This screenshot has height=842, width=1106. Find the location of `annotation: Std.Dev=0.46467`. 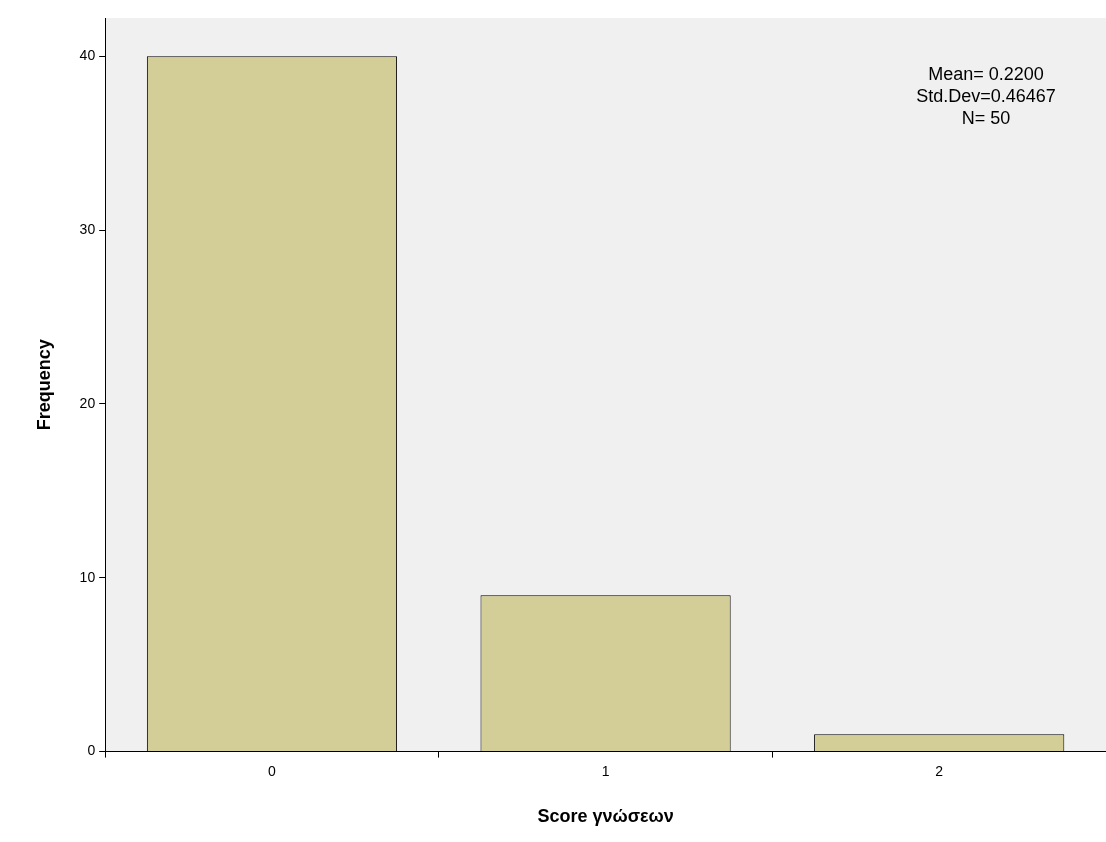

annotation: Std.Dev=0.46467 is located at coordinates (986, 95).